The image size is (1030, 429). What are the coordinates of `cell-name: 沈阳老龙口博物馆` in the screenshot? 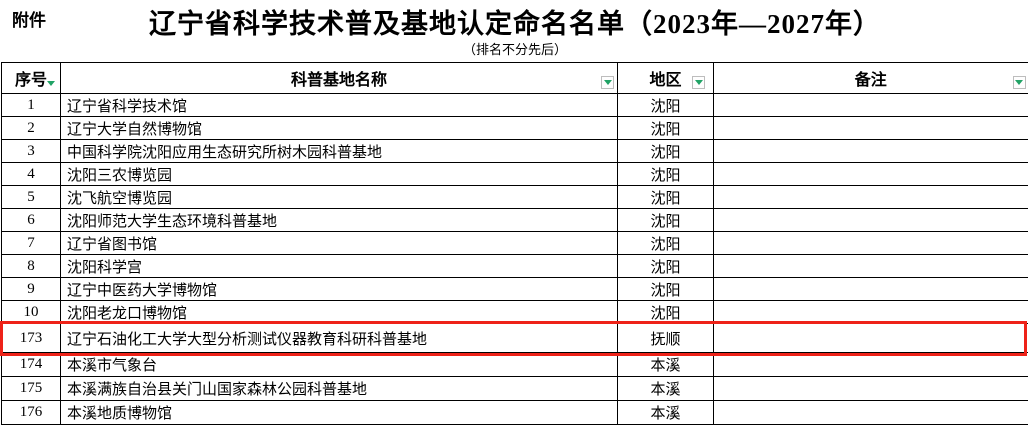 It's located at (339, 312).